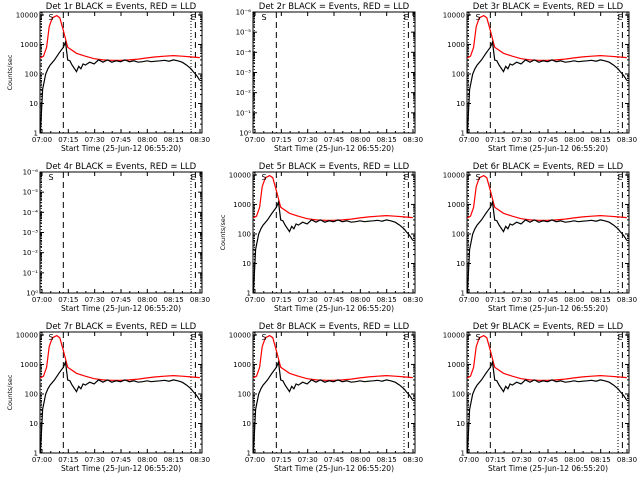  I want to click on y-tick-label: 10⁻², so click(31, 253).